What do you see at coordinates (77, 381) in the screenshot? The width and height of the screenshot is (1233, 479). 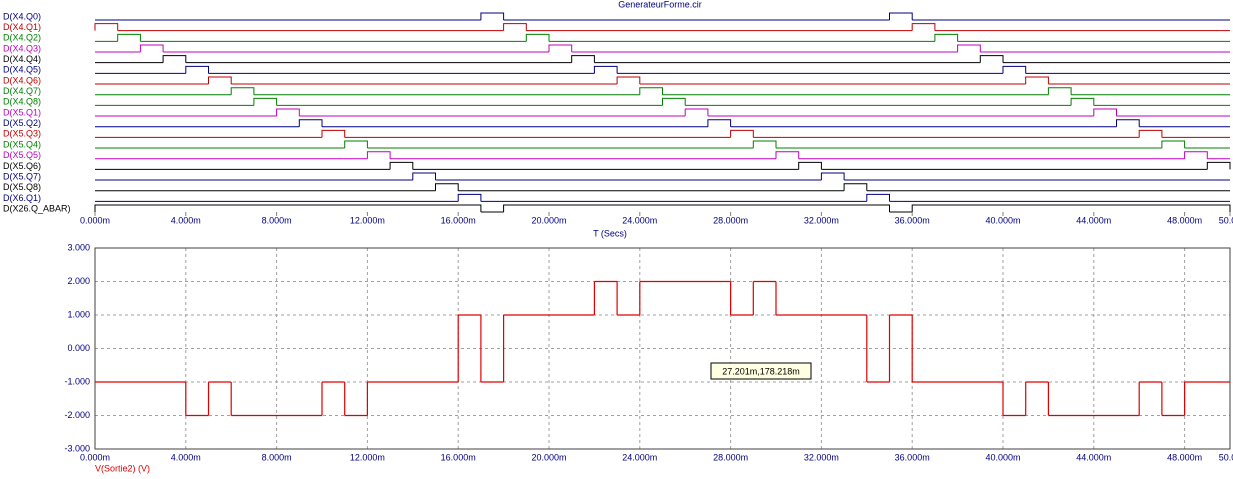 I see `y-tick-label: -1.000` at bounding box center [77, 381].